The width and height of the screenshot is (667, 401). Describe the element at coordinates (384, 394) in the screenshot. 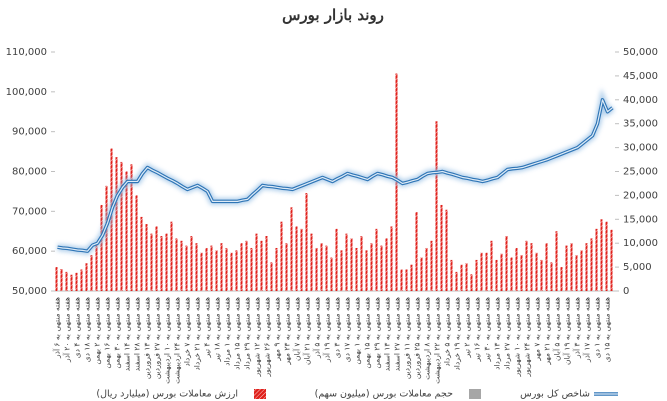

I see `legend-label: حجم معاملات بورس (میلیون سهم)` at that location.